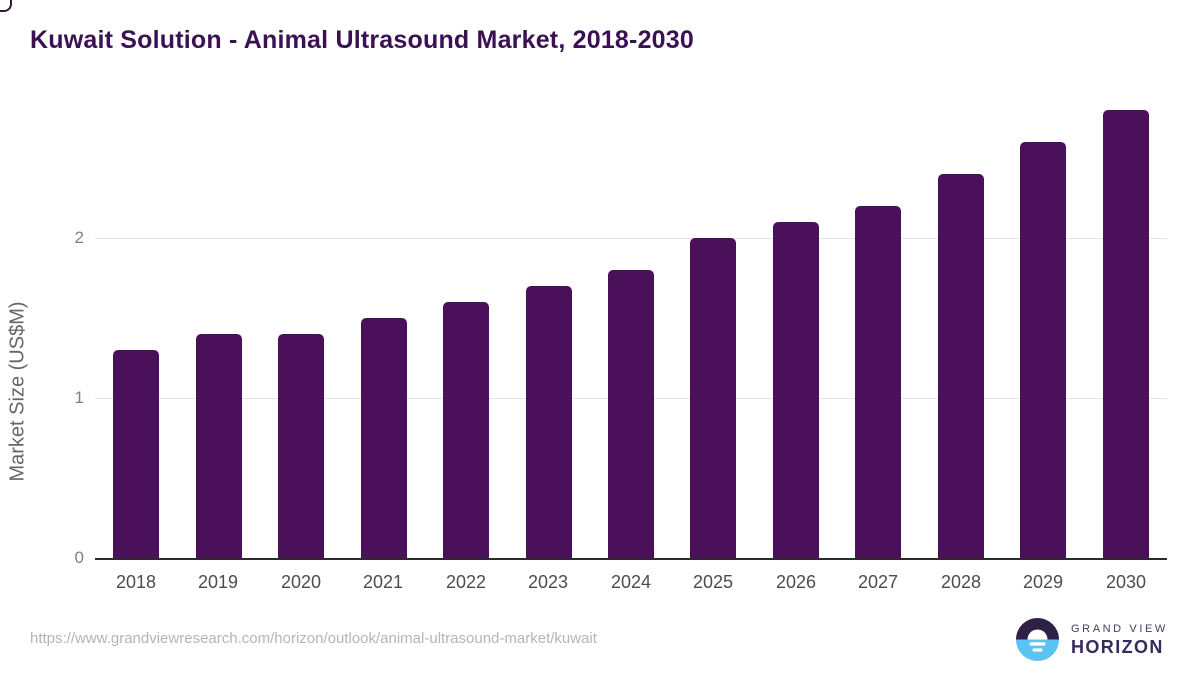  Describe the element at coordinates (548, 582) in the screenshot. I see `x-label-2023: 2023` at that location.